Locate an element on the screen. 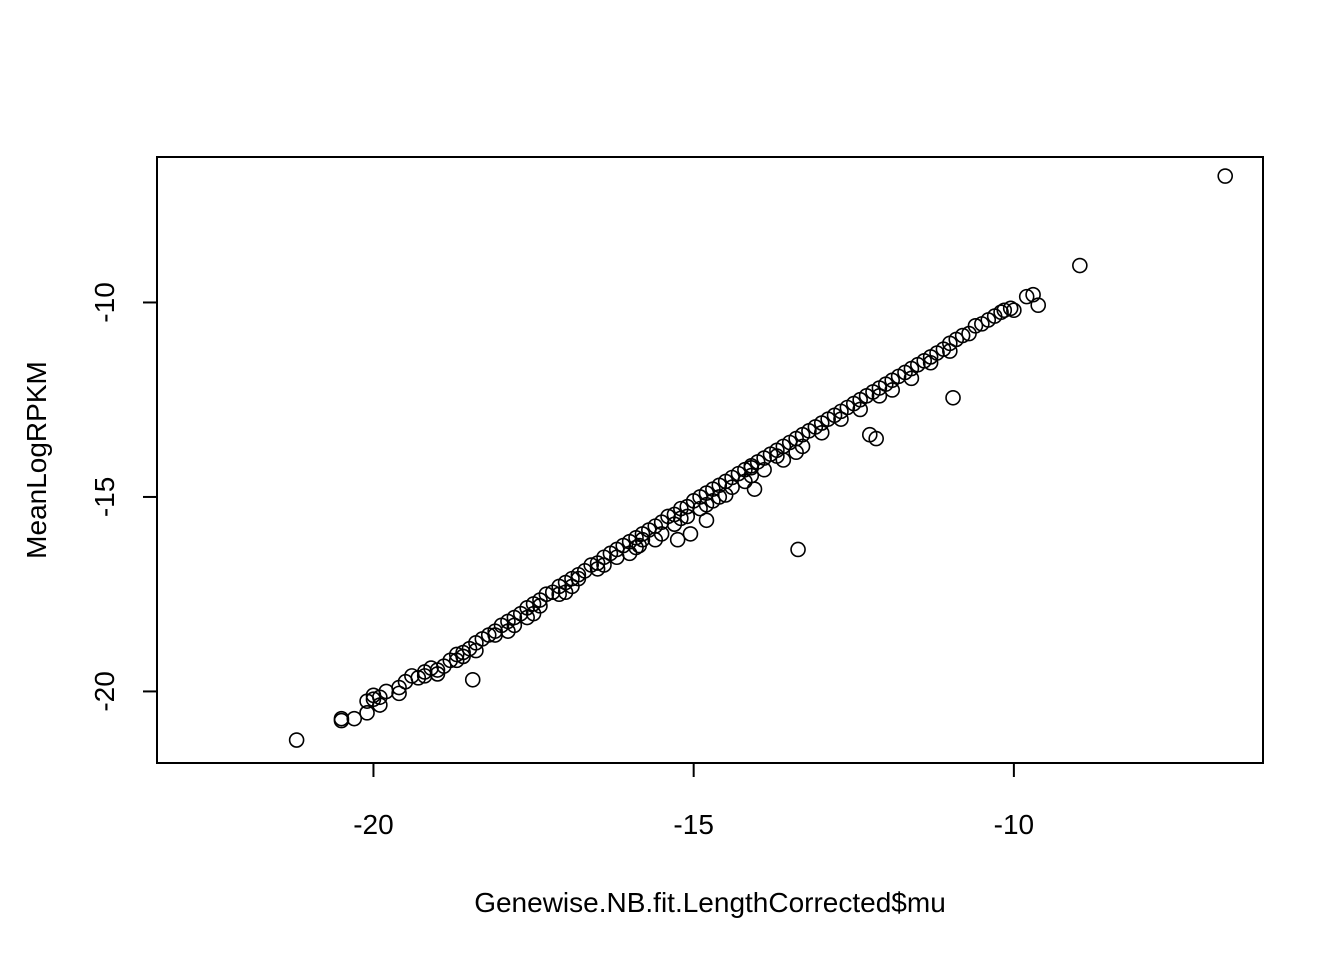 This screenshot has height=960, width=1344. x-axis: -20 -15 -10 is located at coordinates (693, 801).